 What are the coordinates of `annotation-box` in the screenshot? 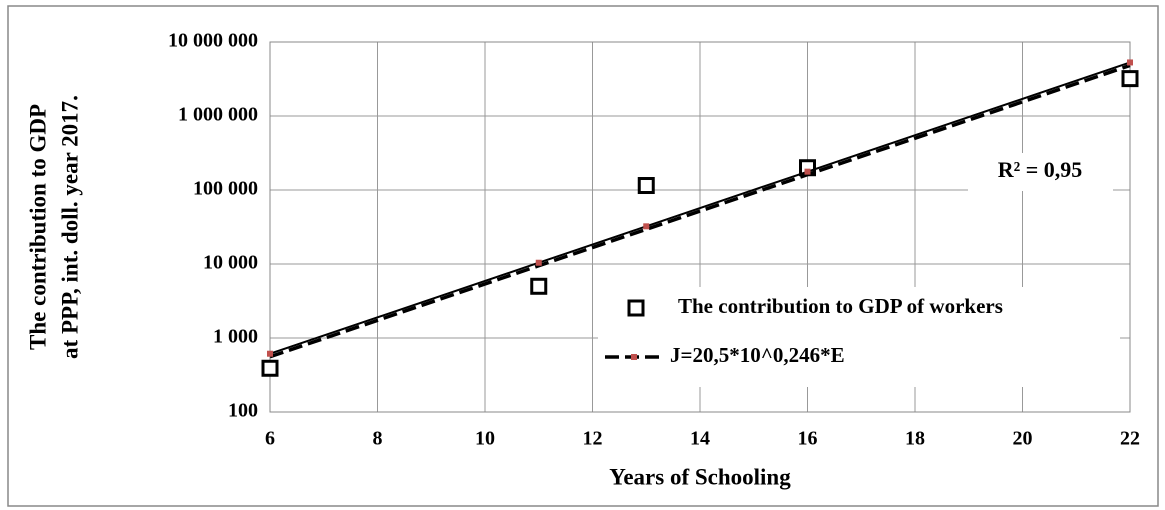 It's located at (1040, 172).